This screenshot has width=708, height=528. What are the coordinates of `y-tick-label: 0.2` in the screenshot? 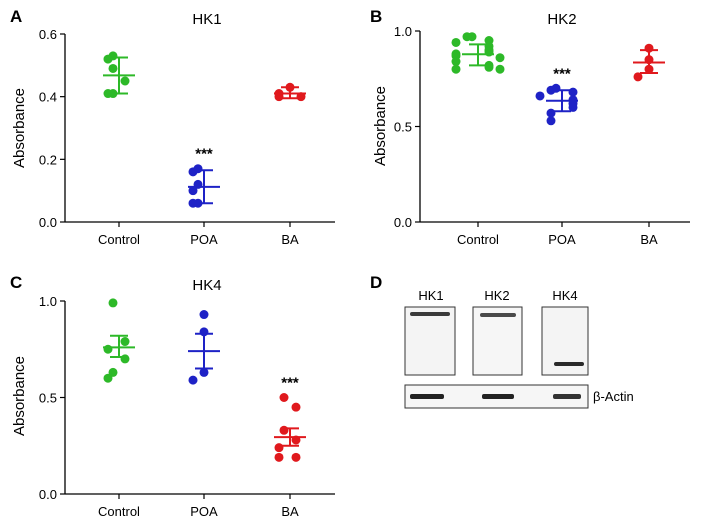 It's located at (48, 159).